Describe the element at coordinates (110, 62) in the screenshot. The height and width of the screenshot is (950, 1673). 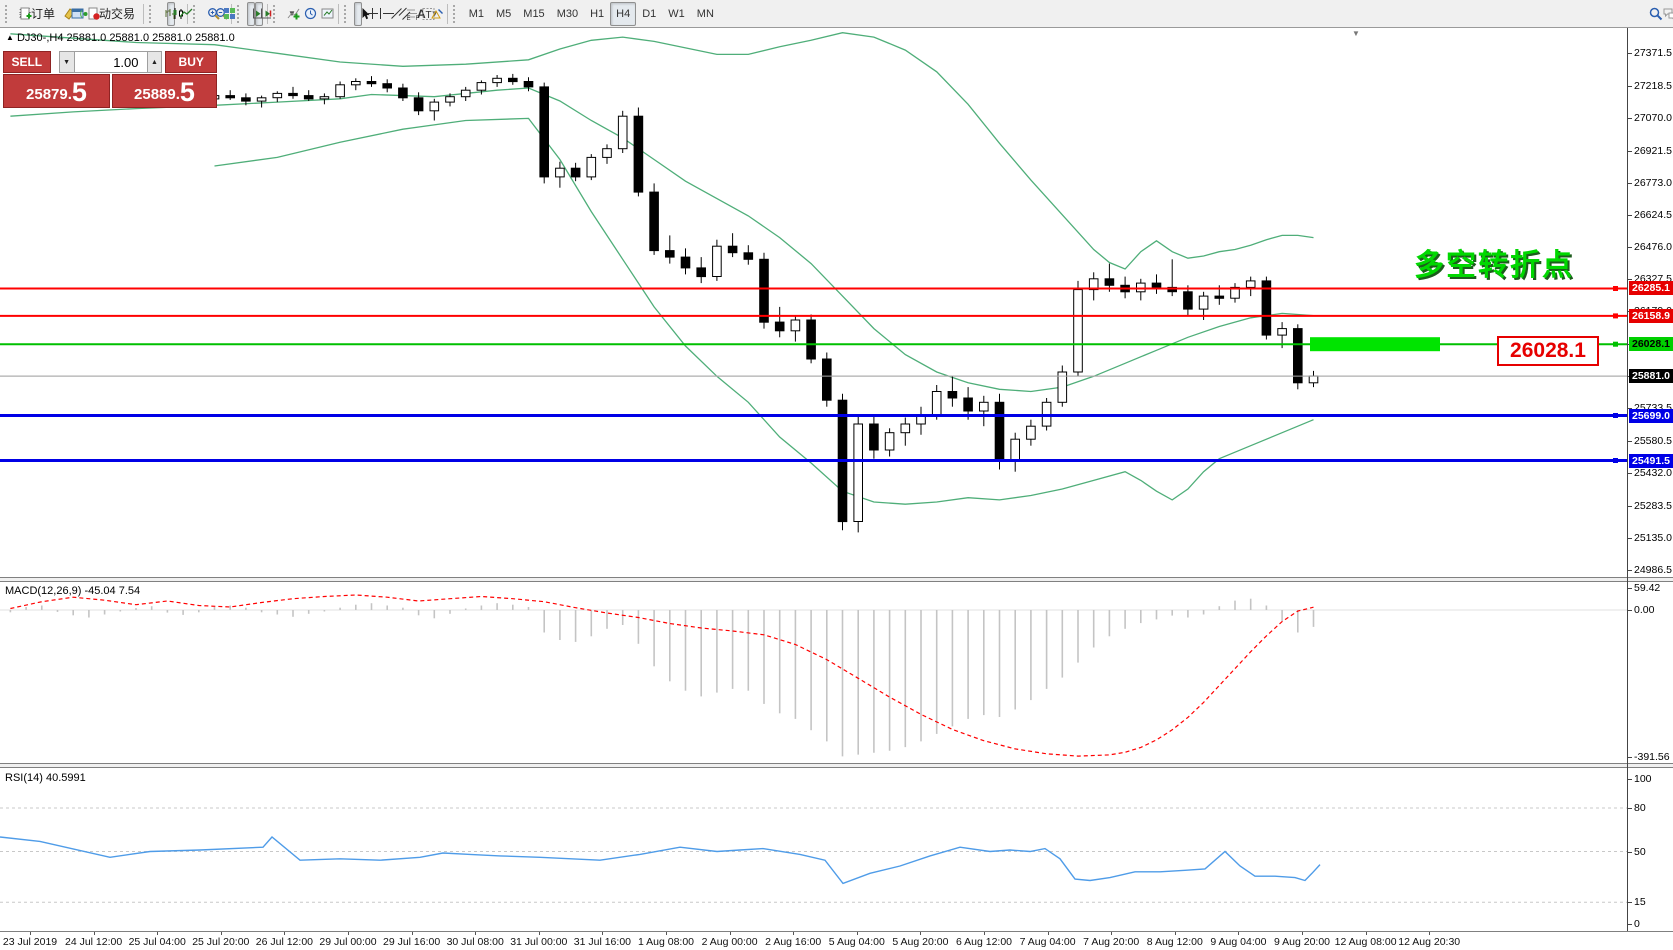
I see `volume-input` at that location.